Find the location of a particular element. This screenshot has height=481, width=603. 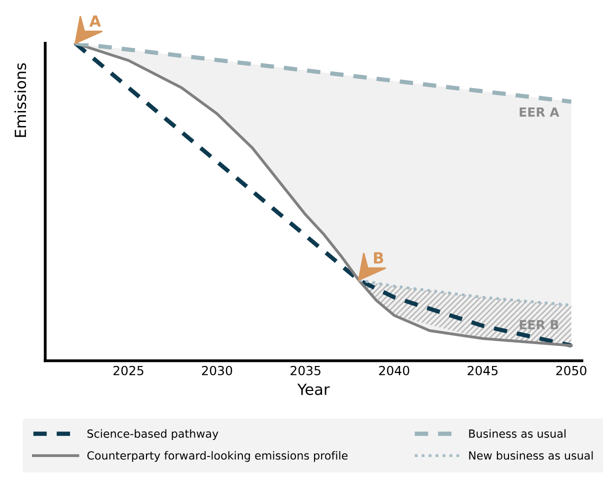

y-axis-title: Emissions is located at coordinates (20, 100).